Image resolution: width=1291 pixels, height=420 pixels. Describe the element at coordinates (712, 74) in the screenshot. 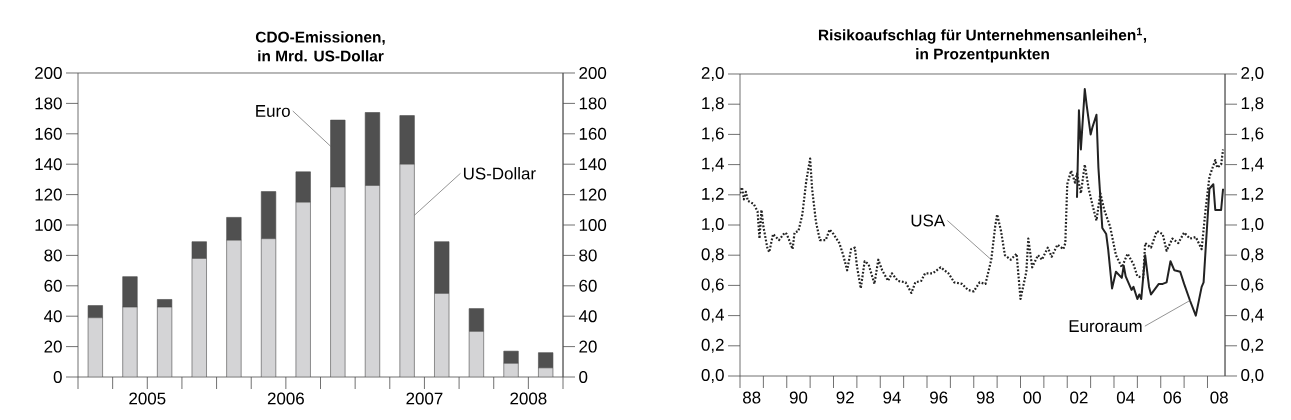

I see `y-tick-label: 2,0` at that location.